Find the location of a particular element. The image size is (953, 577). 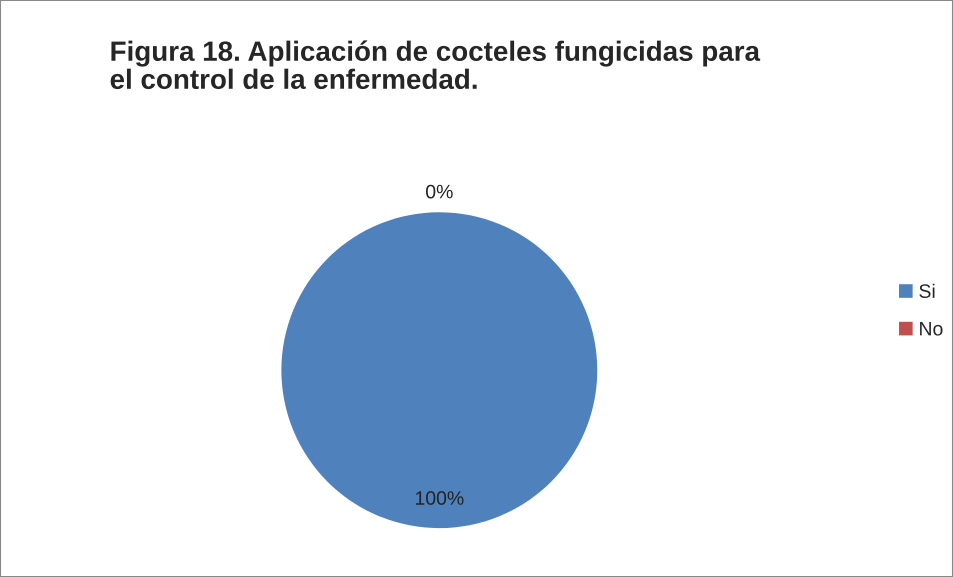

text: 0% is located at coordinates (439, 191).